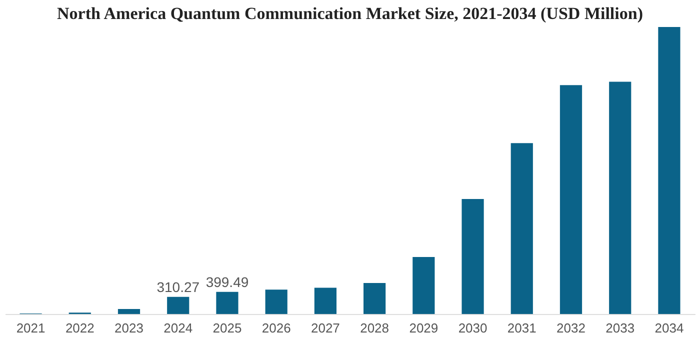 The height and width of the screenshot is (348, 700). I want to click on x-tick-label: 2032, so click(571, 328).